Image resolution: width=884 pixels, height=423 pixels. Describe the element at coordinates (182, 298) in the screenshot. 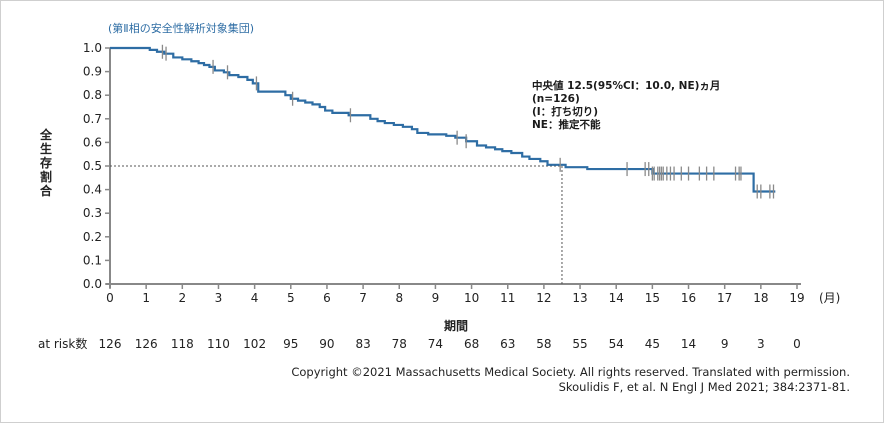

I see `x-tick-label: 2` at that location.